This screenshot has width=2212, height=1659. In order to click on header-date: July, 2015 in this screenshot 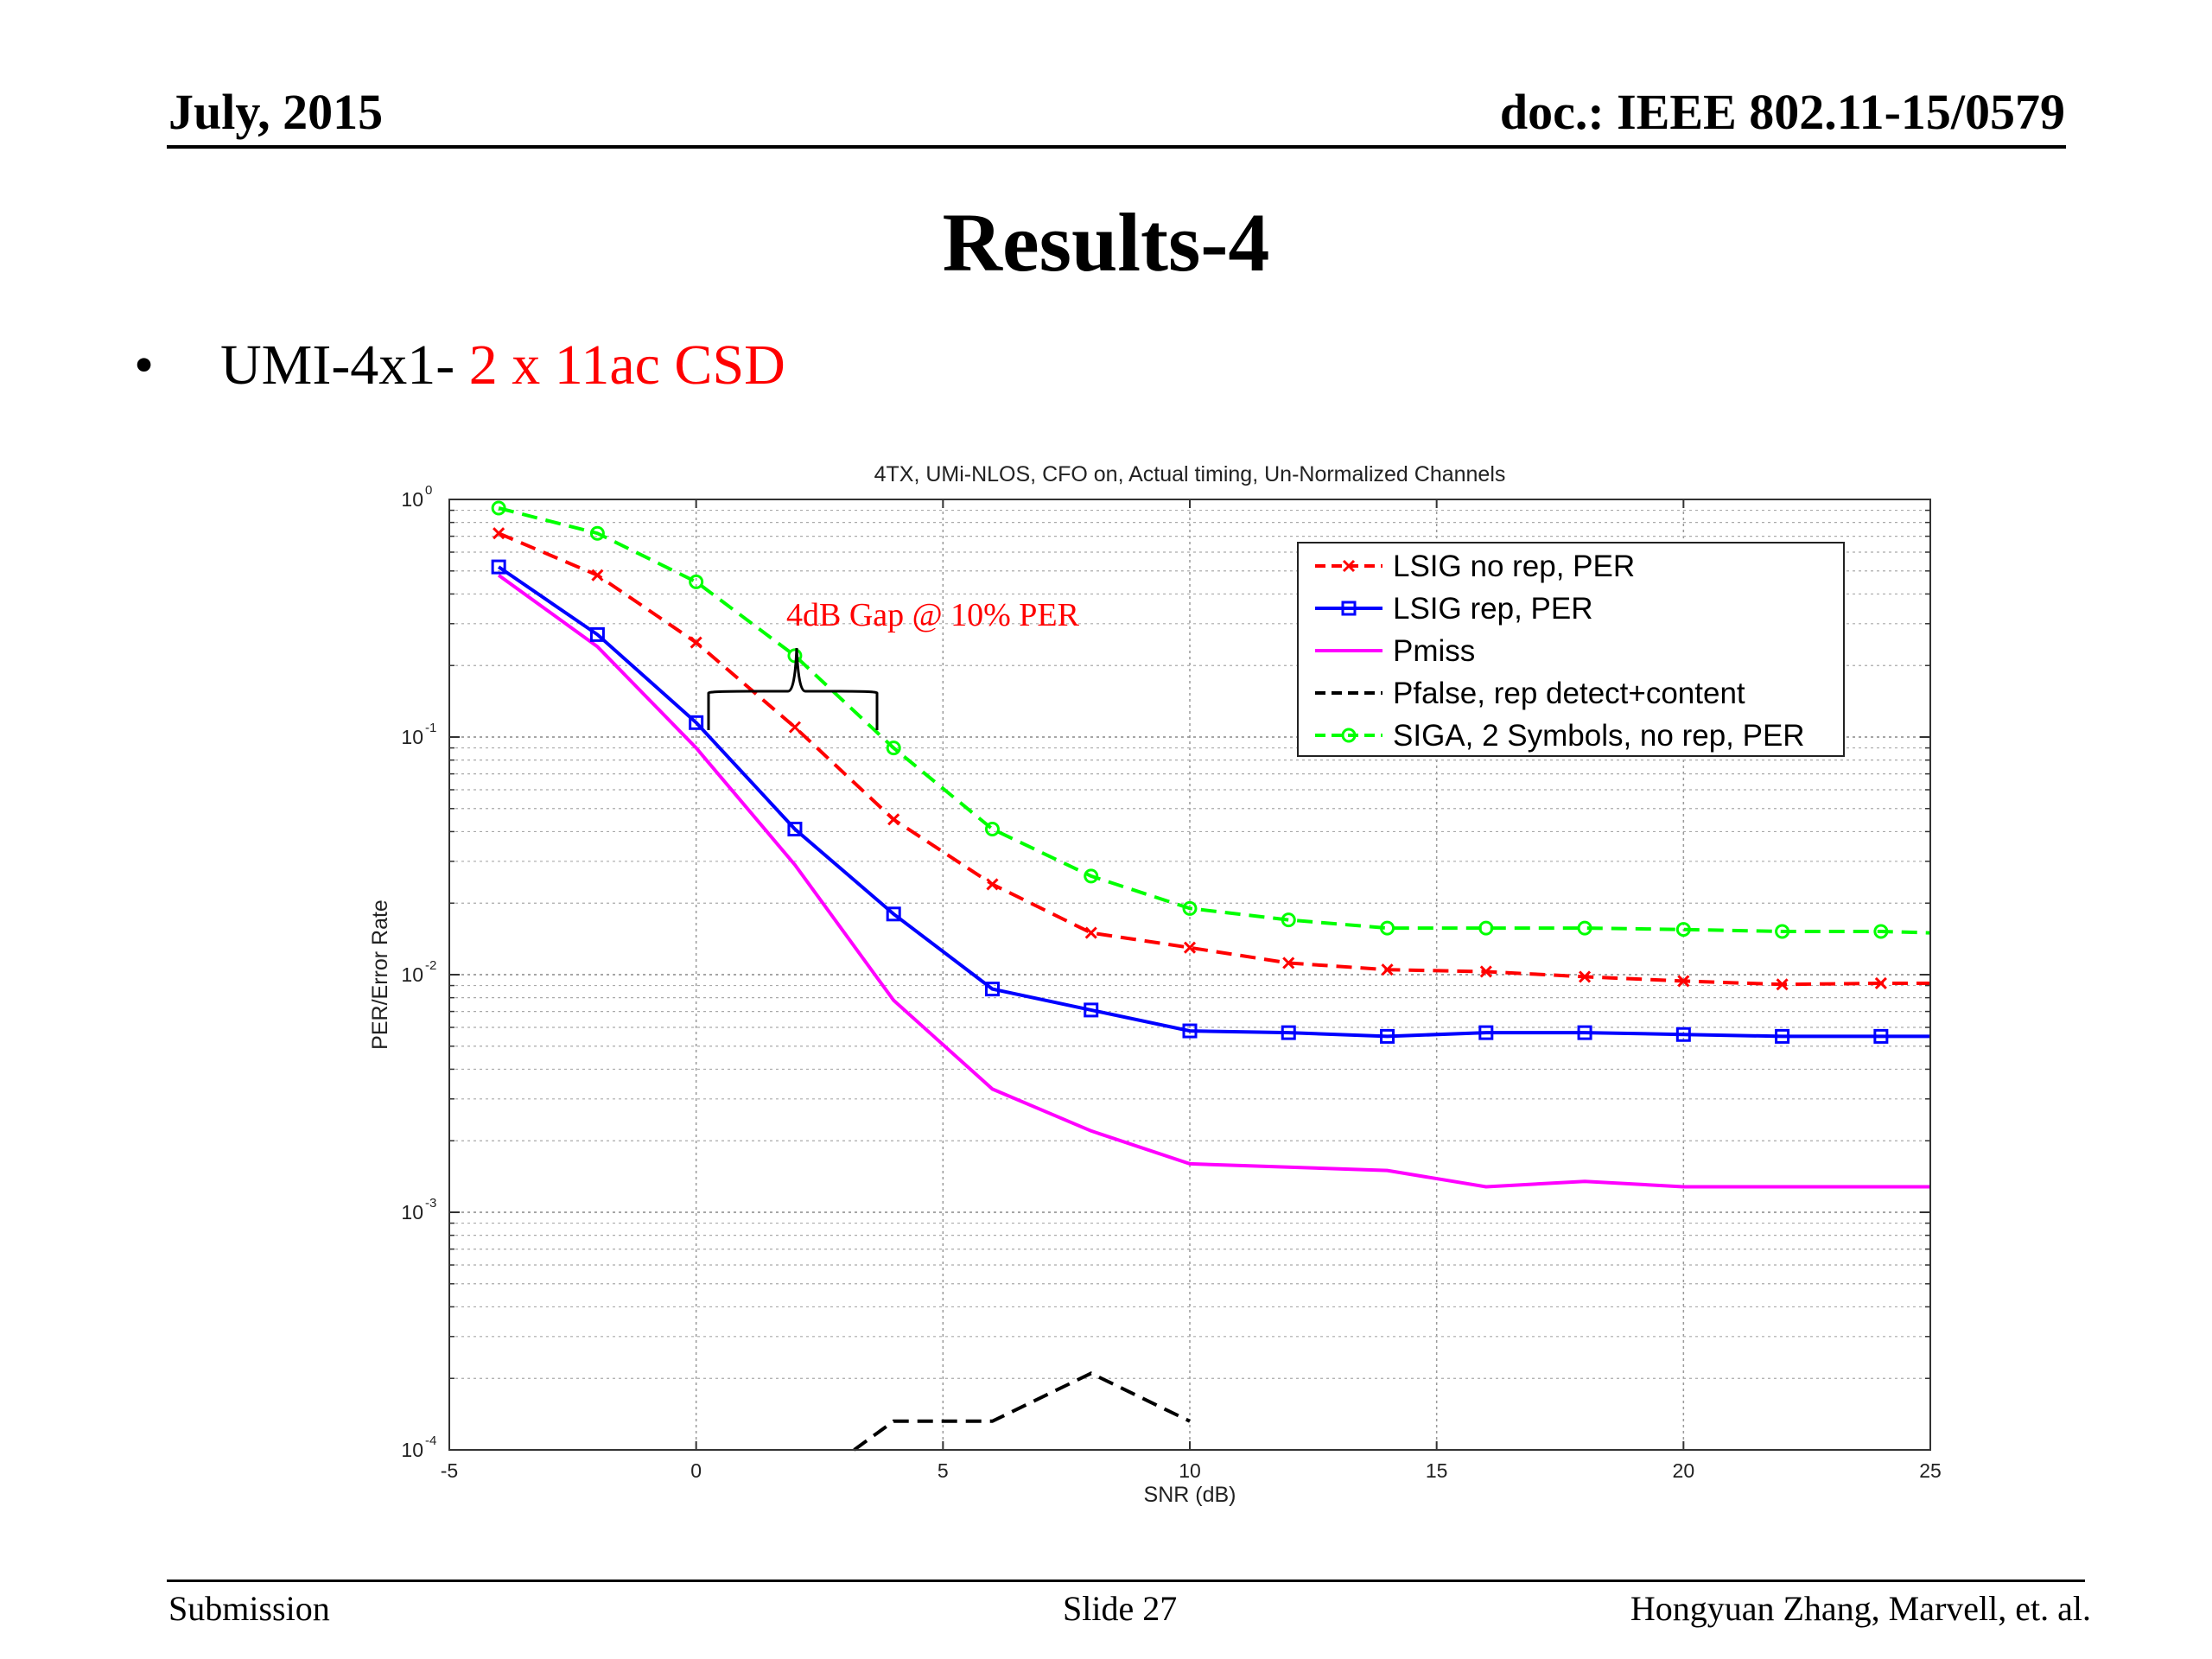, I will do `click(276, 112)`.